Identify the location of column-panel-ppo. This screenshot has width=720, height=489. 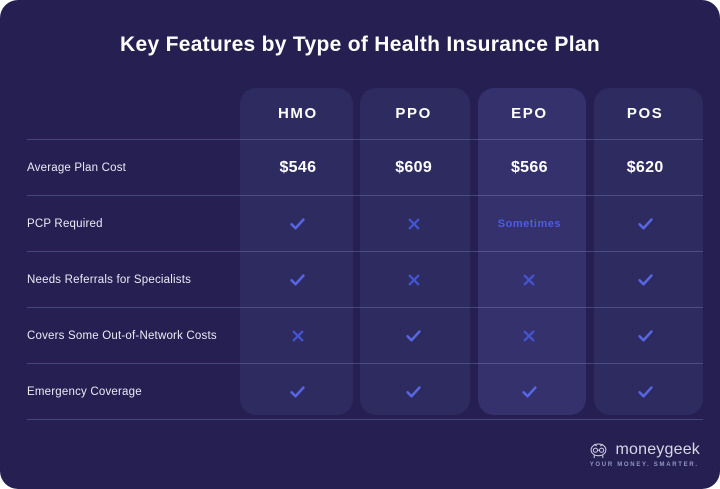
(415, 251).